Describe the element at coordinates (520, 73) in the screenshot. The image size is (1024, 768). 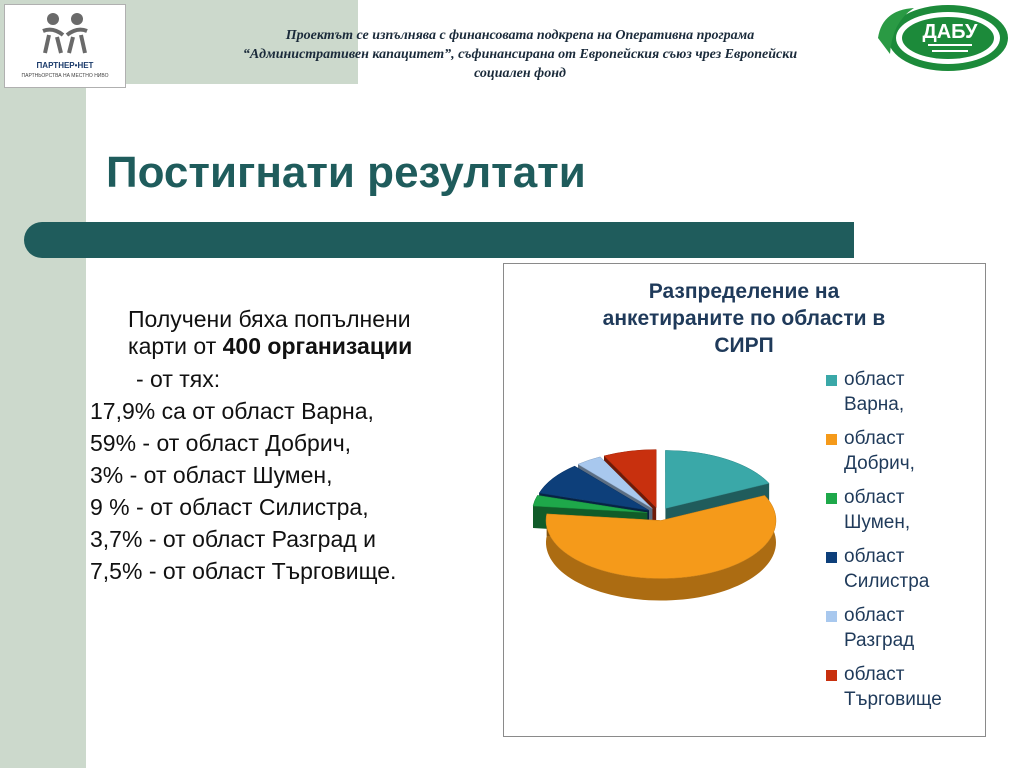
I see `funding-line-3: социален фонд` at that location.